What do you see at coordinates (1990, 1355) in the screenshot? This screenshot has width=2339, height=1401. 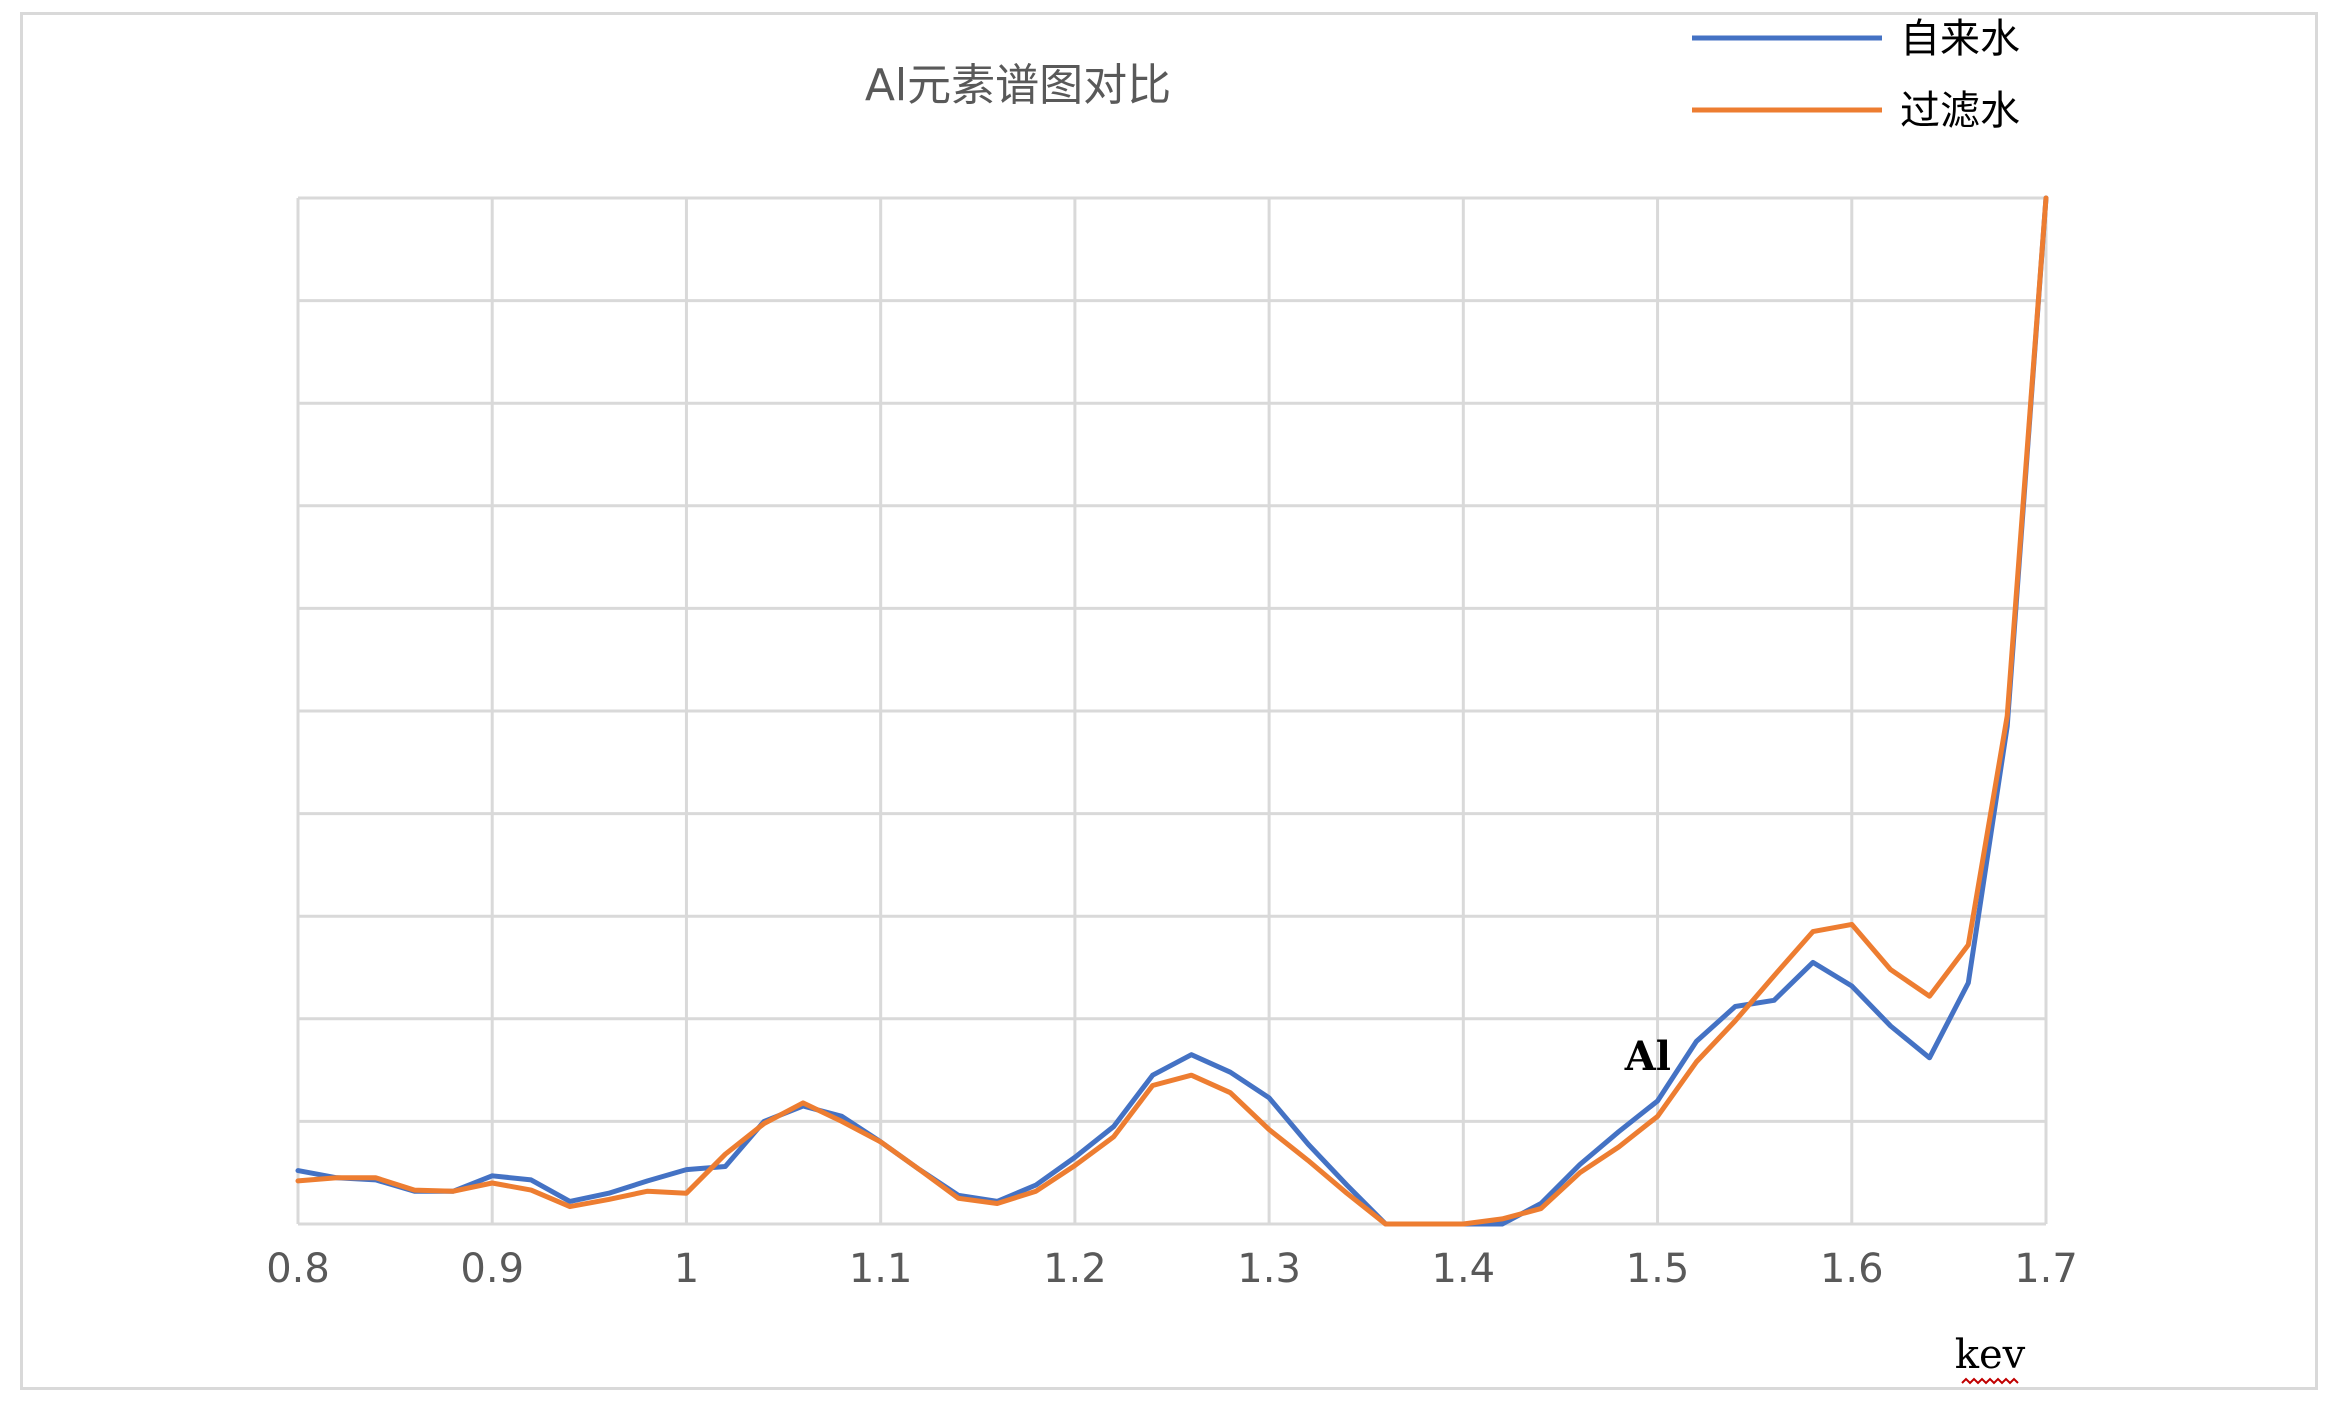 I see `x-axis-label: kev` at bounding box center [1990, 1355].